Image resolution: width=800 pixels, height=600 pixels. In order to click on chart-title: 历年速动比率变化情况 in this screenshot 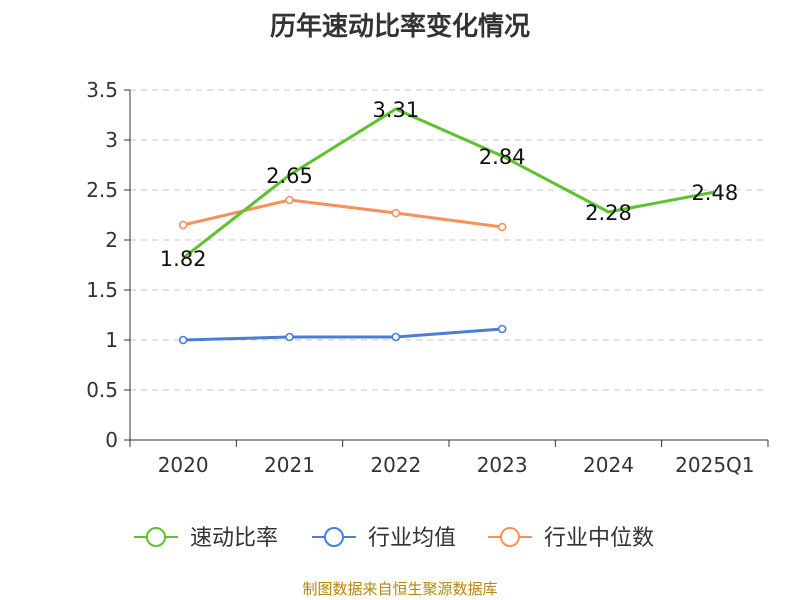, I will do `click(399, 27)`.